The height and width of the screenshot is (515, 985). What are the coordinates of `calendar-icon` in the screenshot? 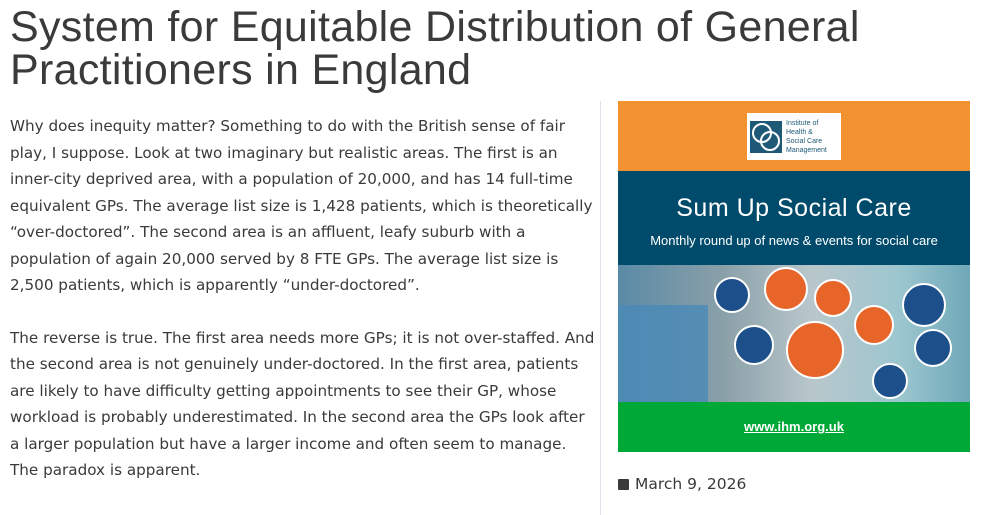 It's located at (623, 484).